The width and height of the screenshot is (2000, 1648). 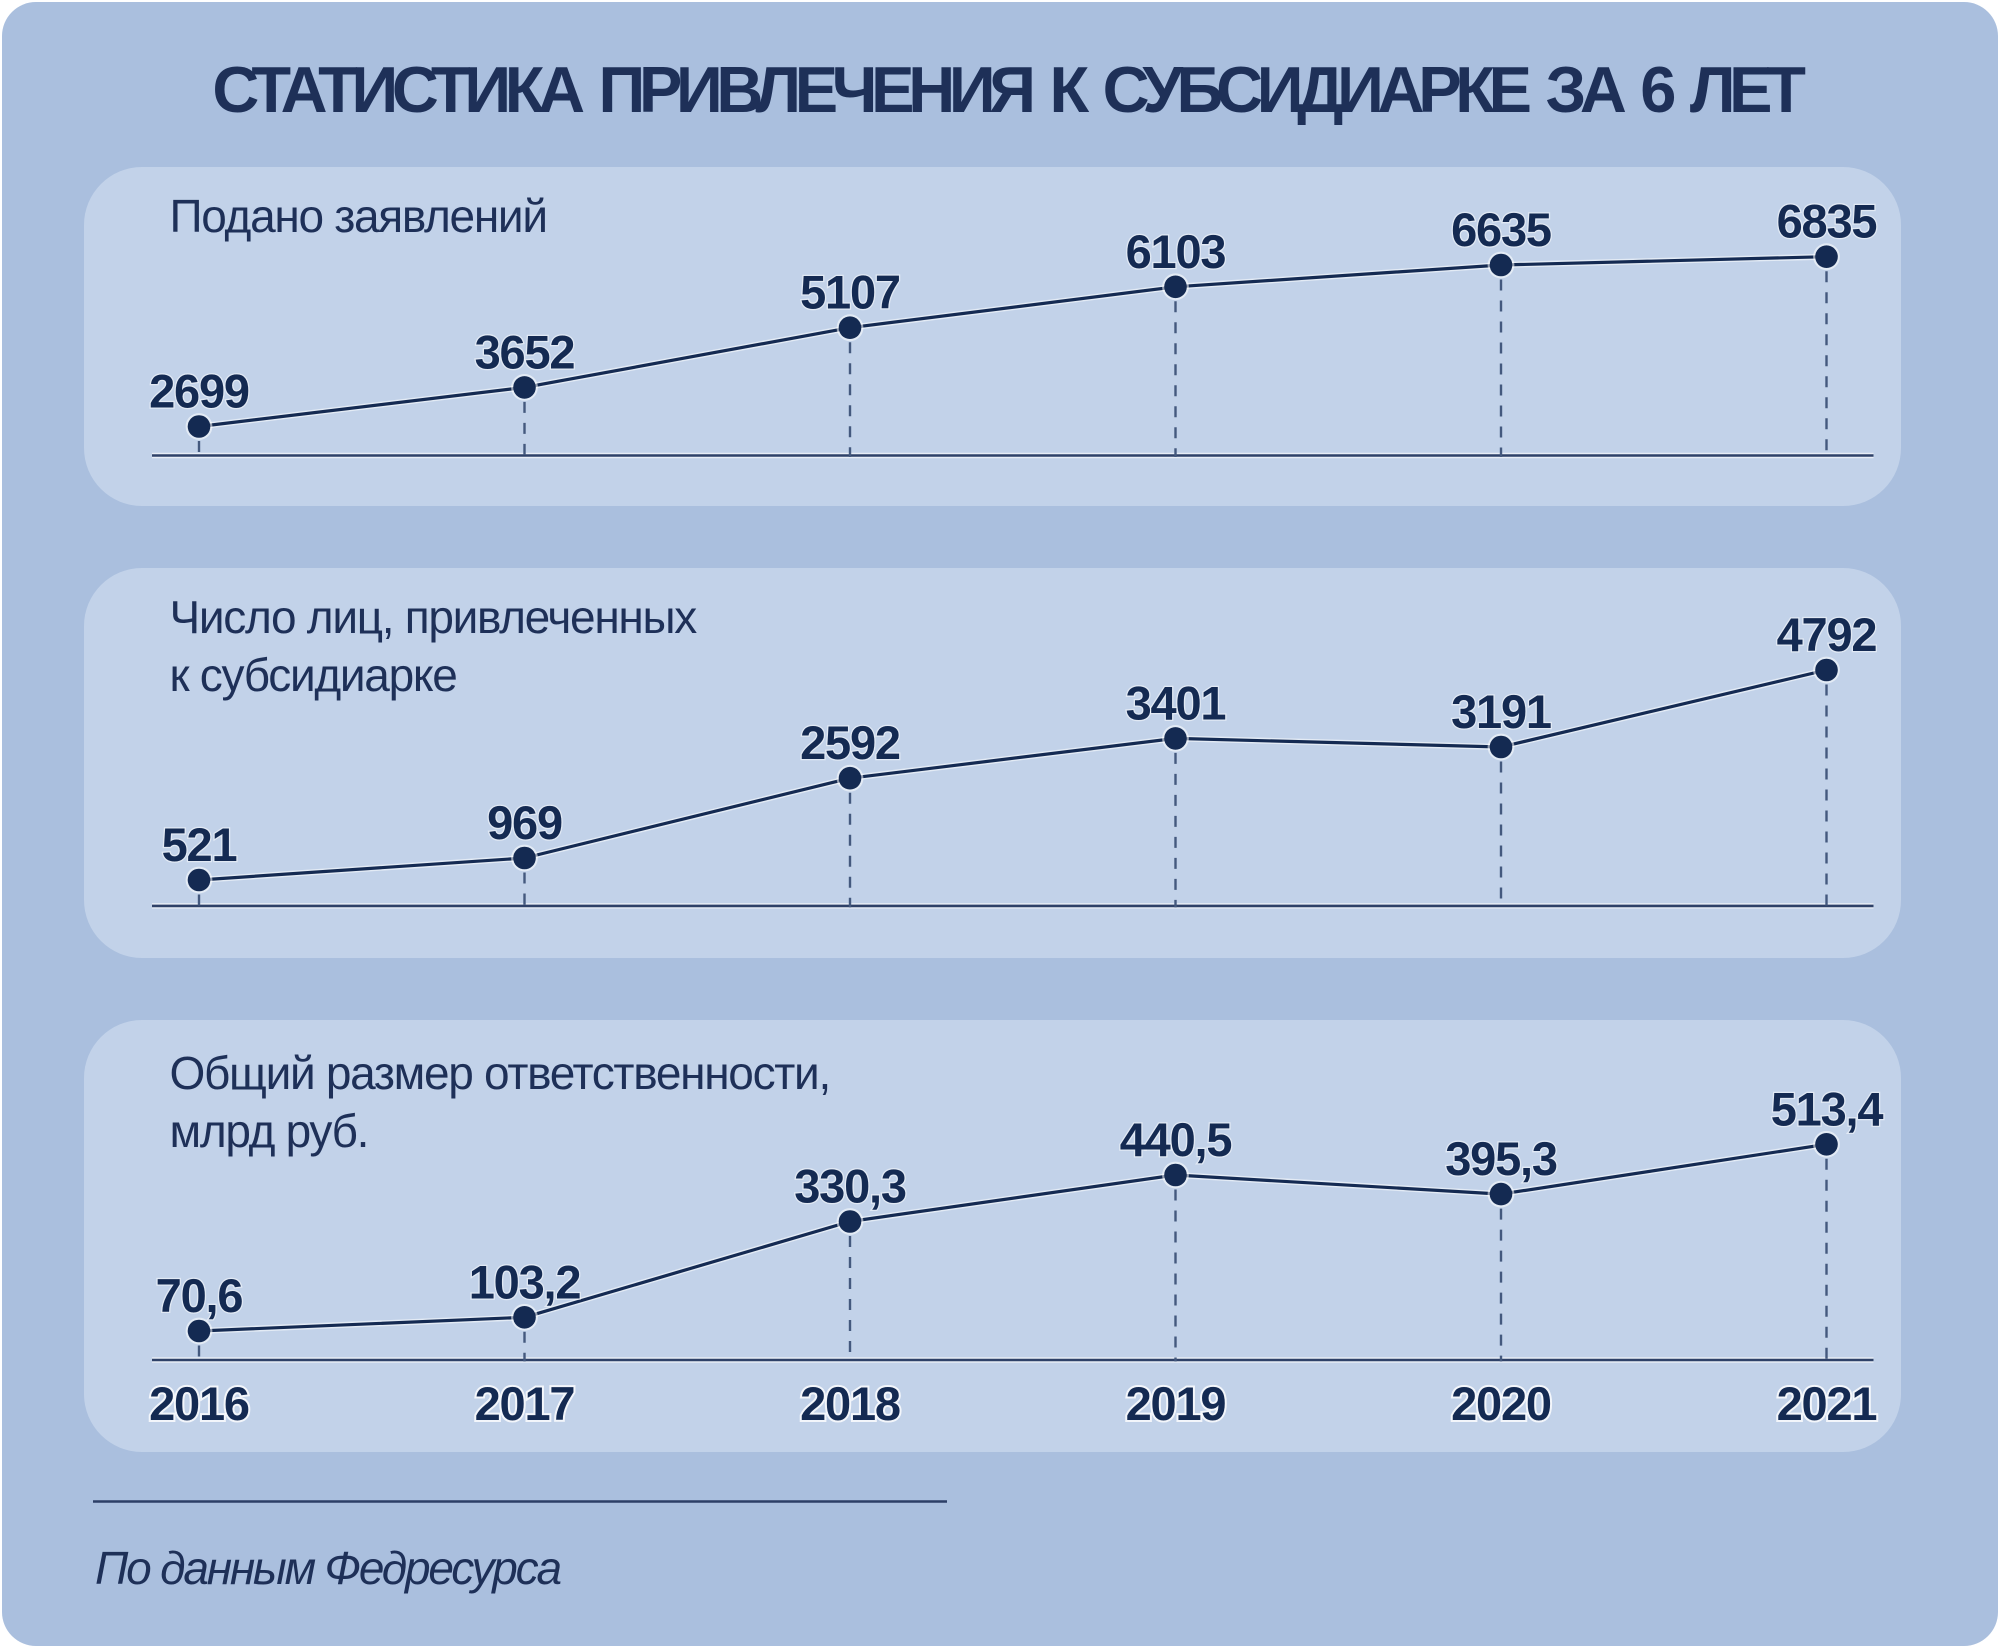 What do you see at coordinates (1501, 1158) in the screenshot?
I see `svg-text: 395,3` at bounding box center [1501, 1158].